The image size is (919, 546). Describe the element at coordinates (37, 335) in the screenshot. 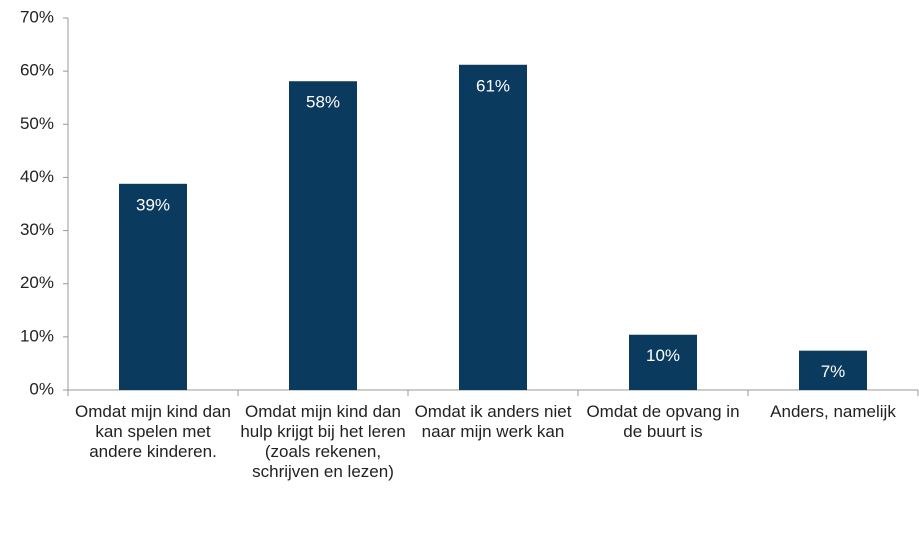

I see `y-tick-label: 10%` at that location.